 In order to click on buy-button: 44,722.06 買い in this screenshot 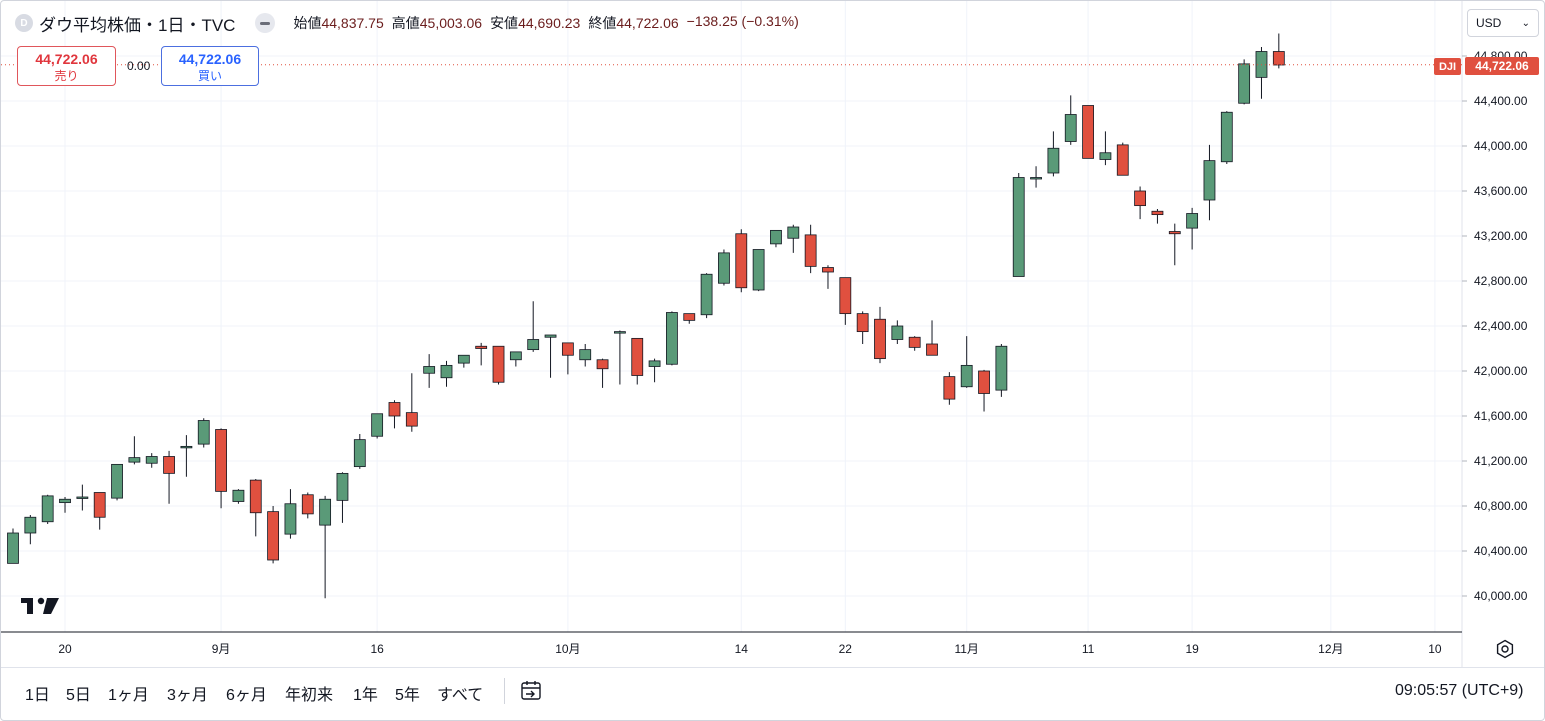, I will do `click(210, 66)`.